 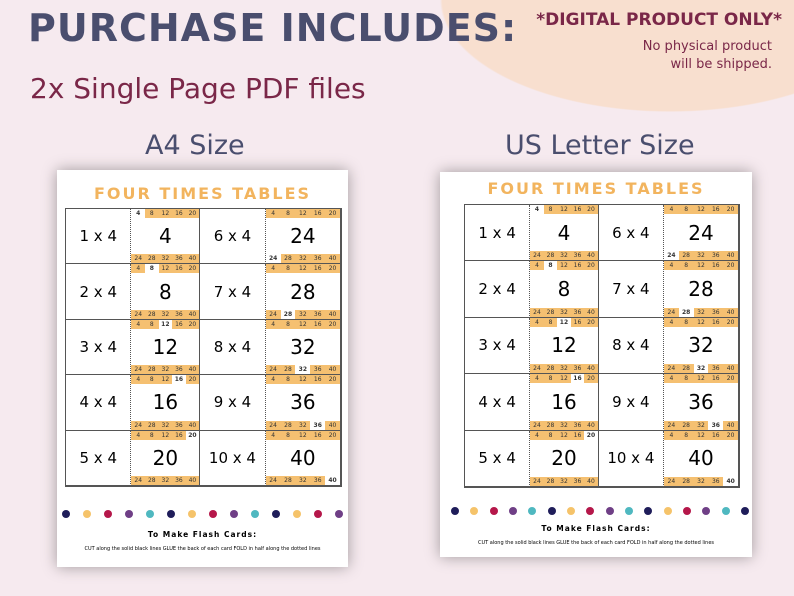 What do you see at coordinates (701, 458) in the screenshot?
I see `answer-value: 40` at bounding box center [701, 458].